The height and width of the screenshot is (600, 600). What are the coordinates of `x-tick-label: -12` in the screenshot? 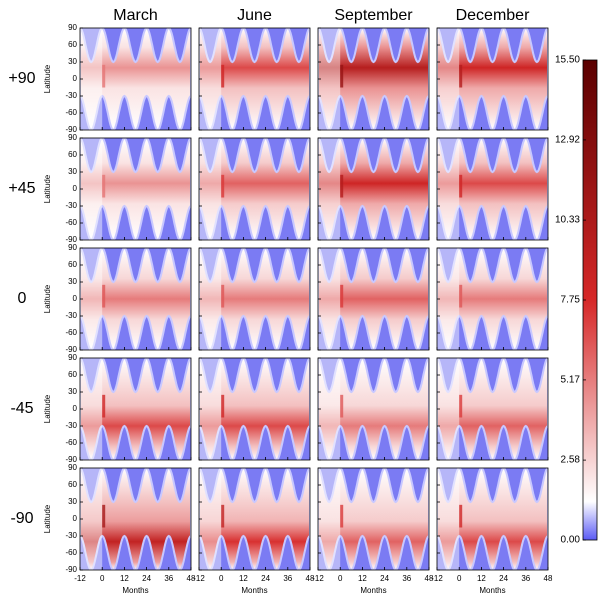 It's located at (80, 578).